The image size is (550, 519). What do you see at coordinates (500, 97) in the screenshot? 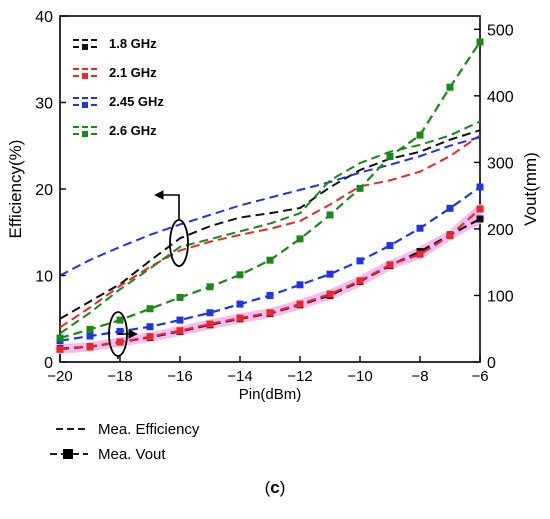
I see `y-right-tick-label: 400` at bounding box center [500, 97].